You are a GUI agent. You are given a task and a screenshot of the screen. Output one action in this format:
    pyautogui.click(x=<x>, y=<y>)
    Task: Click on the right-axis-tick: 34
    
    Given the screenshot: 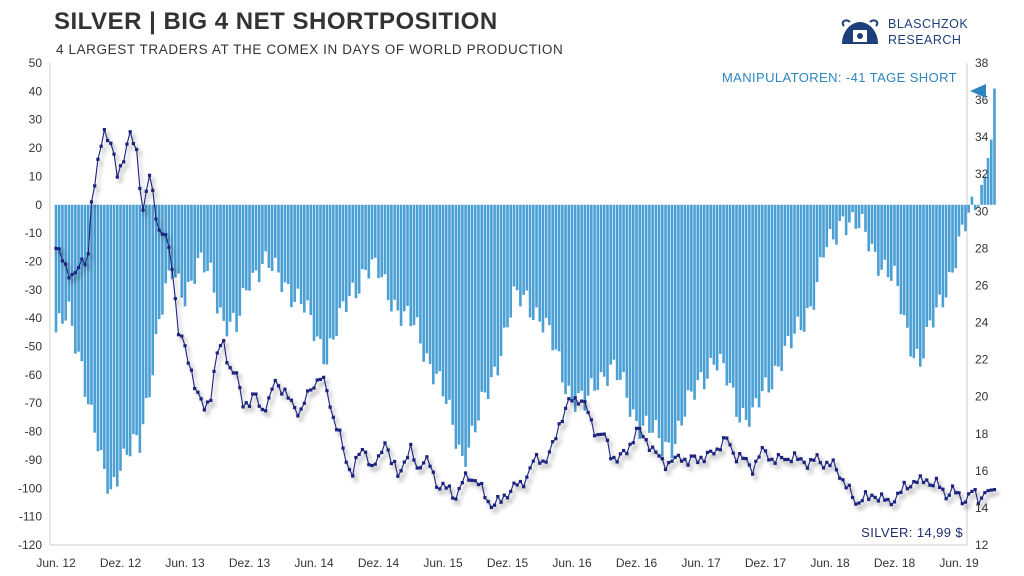 What is the action you would take?
    pyautogui.click(x=982, y=137)
    